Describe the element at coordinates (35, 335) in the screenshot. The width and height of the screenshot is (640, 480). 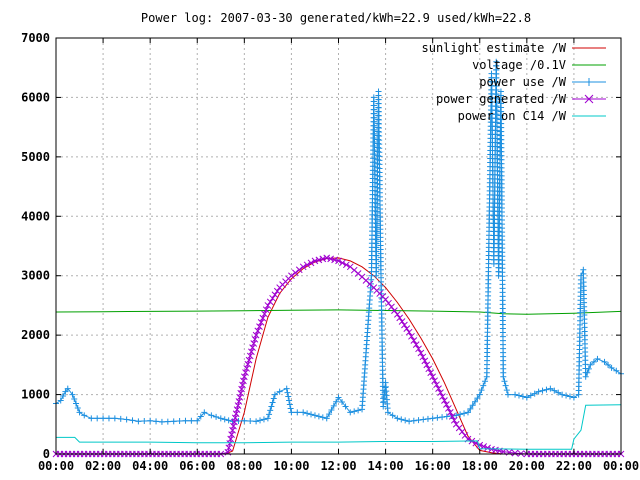
I see `y-tick-label: 2000` at that location.